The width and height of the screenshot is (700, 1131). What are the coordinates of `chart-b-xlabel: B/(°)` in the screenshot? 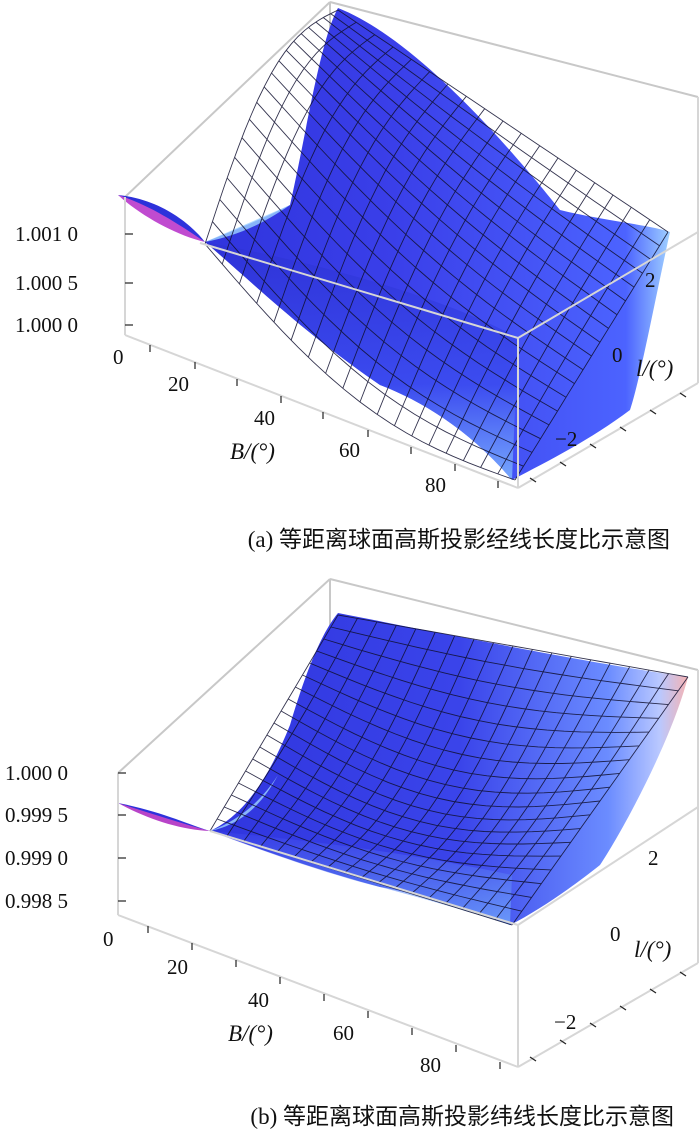 It's located at (250, 1033).